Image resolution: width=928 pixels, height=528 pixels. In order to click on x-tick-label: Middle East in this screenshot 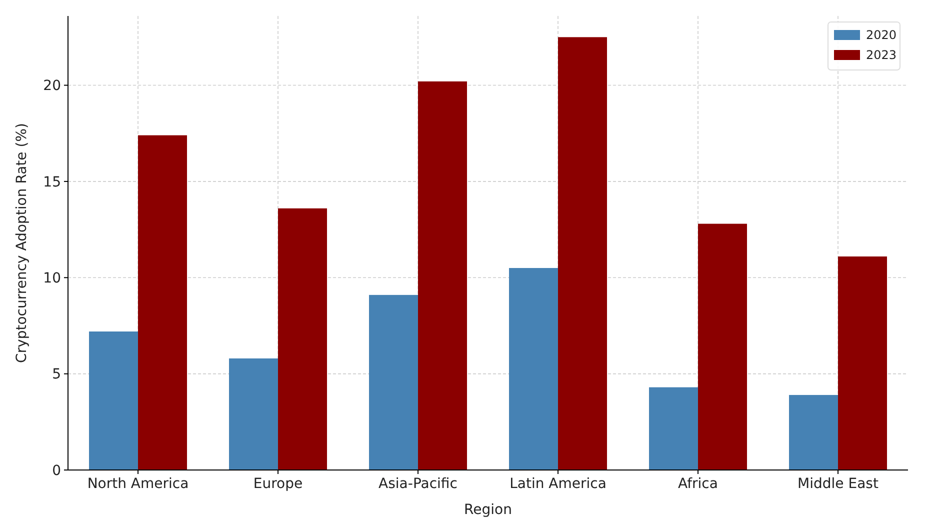, I will do `click(838, 484)`.